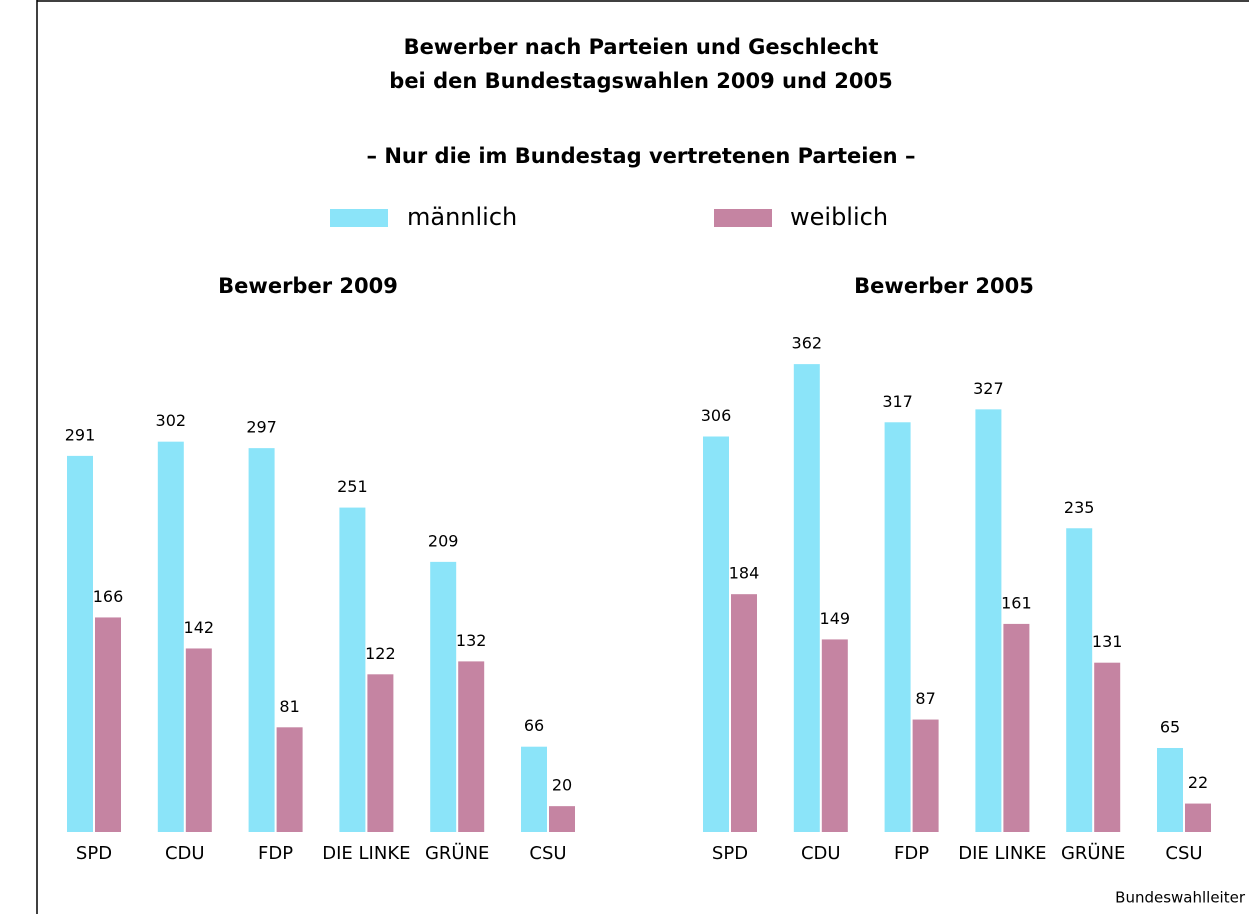  Describe the element at coordinates (443, 540) in the screenshot. I see `data-label: 209` at that location.